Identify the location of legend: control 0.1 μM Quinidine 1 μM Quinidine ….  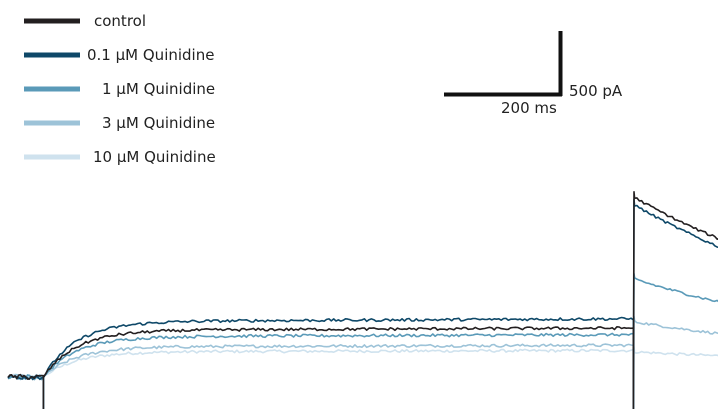
(120, 89).